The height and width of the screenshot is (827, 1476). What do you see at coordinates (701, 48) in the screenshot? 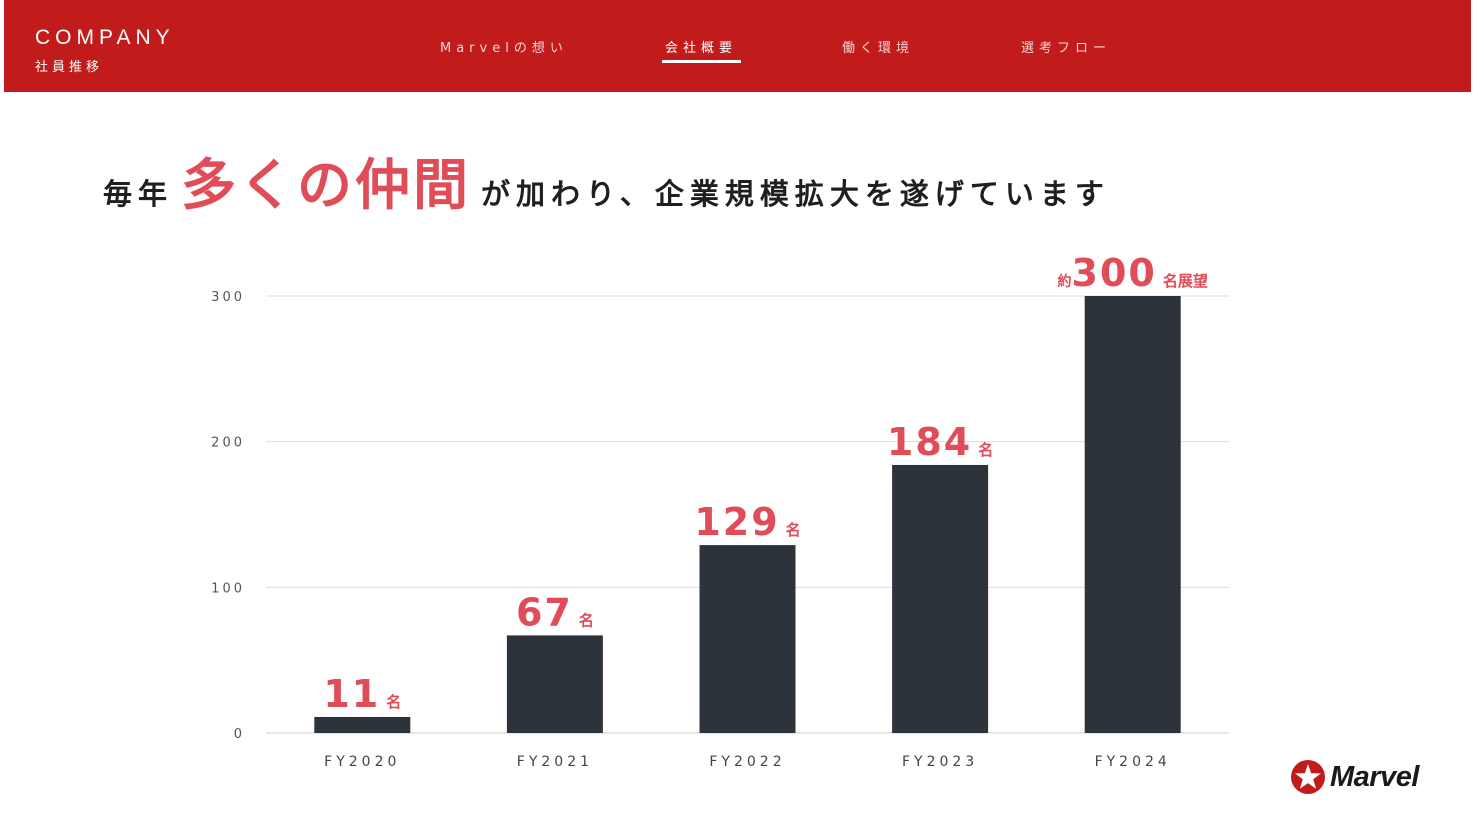
I see `nav-item-company-overview: 会社概要` at bounding box center [701, 48].